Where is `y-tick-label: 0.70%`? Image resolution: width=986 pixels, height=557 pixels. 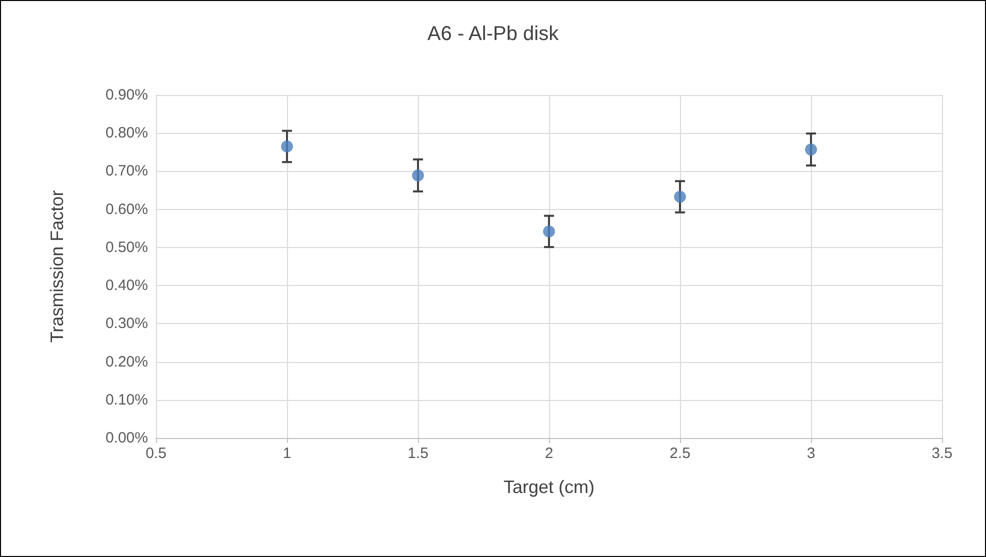
y-tick-label: 0.70% is located at coordinates (126, 171).